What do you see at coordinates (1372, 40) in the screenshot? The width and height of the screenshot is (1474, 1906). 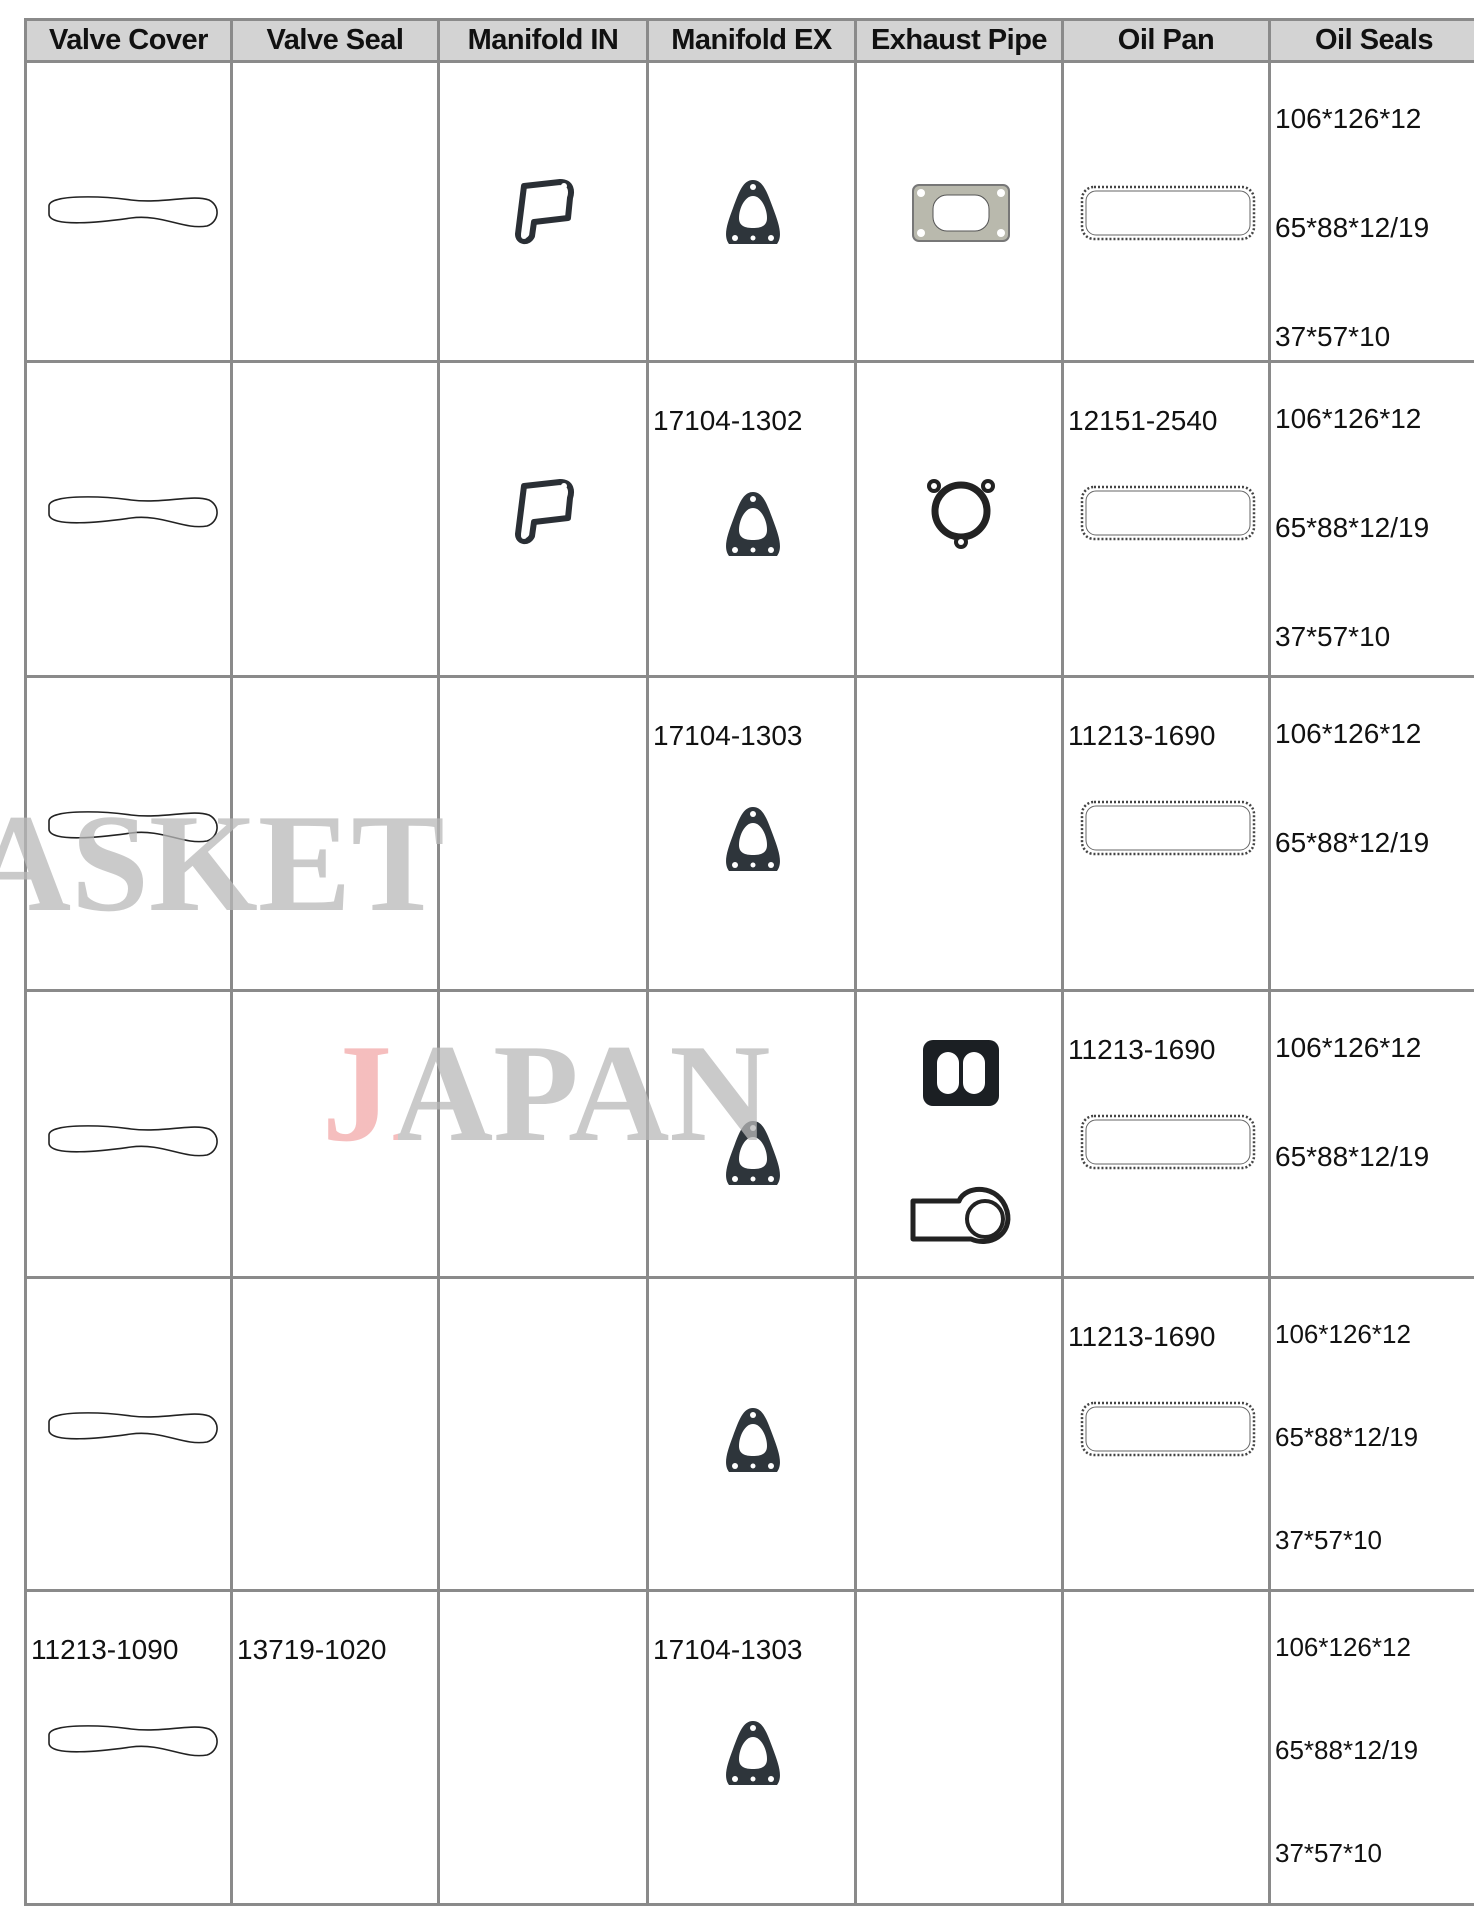 I see `column-header: Oil Seals` at bounding box center [1372, 40].